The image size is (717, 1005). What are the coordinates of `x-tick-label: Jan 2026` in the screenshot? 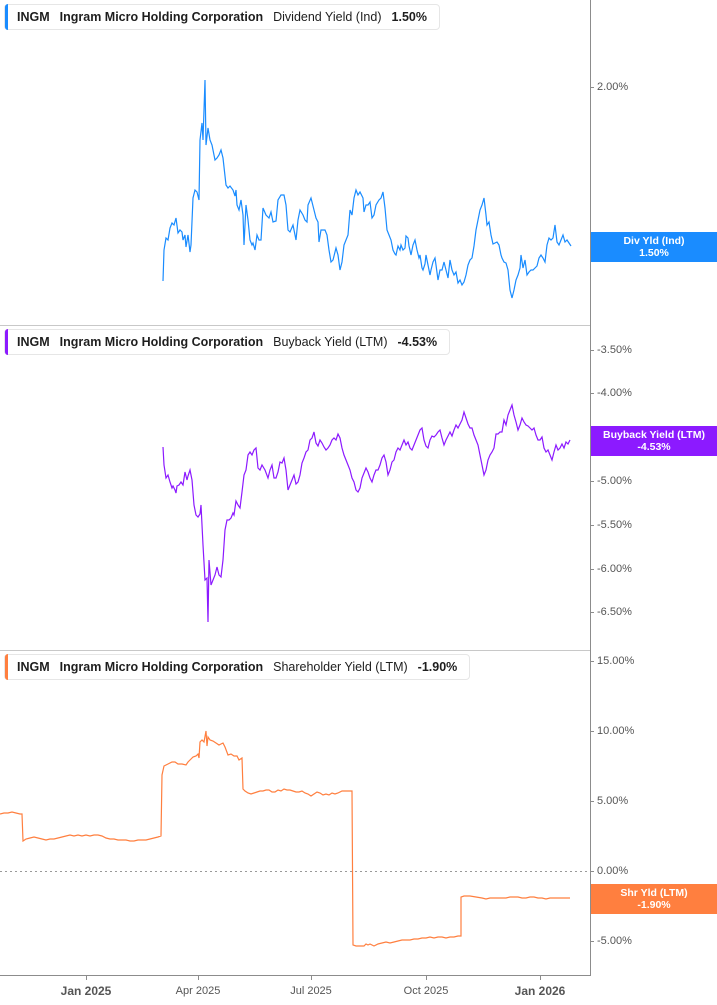 It's located at (540, 991).